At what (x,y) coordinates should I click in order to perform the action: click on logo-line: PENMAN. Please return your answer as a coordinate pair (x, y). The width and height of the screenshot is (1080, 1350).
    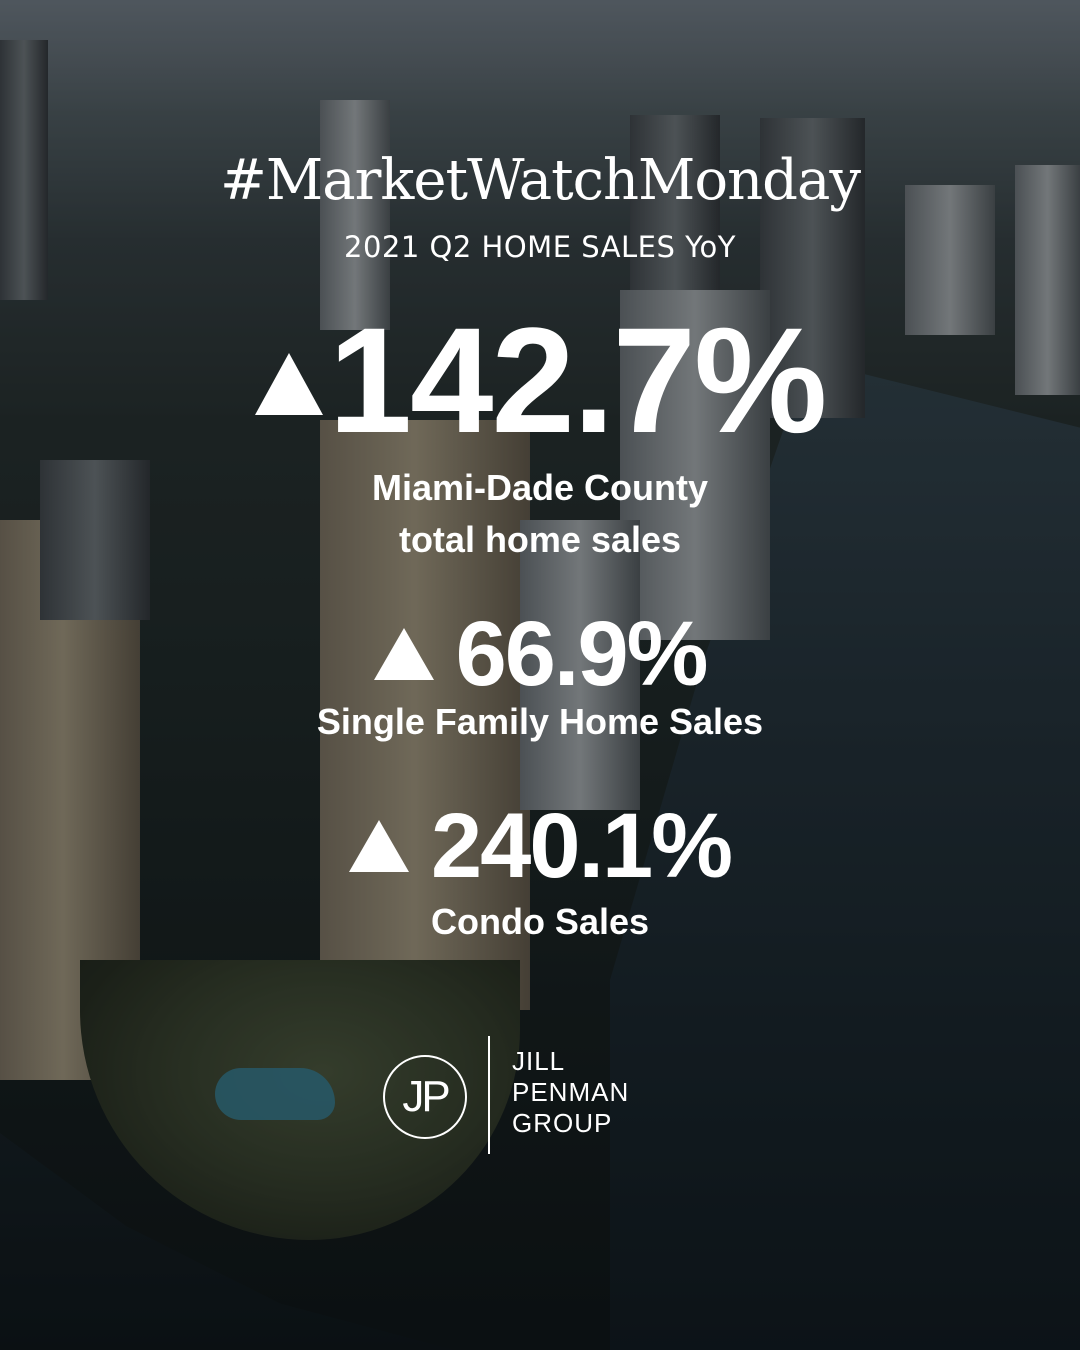
    Looking at the image, I should click on (571, 1092).